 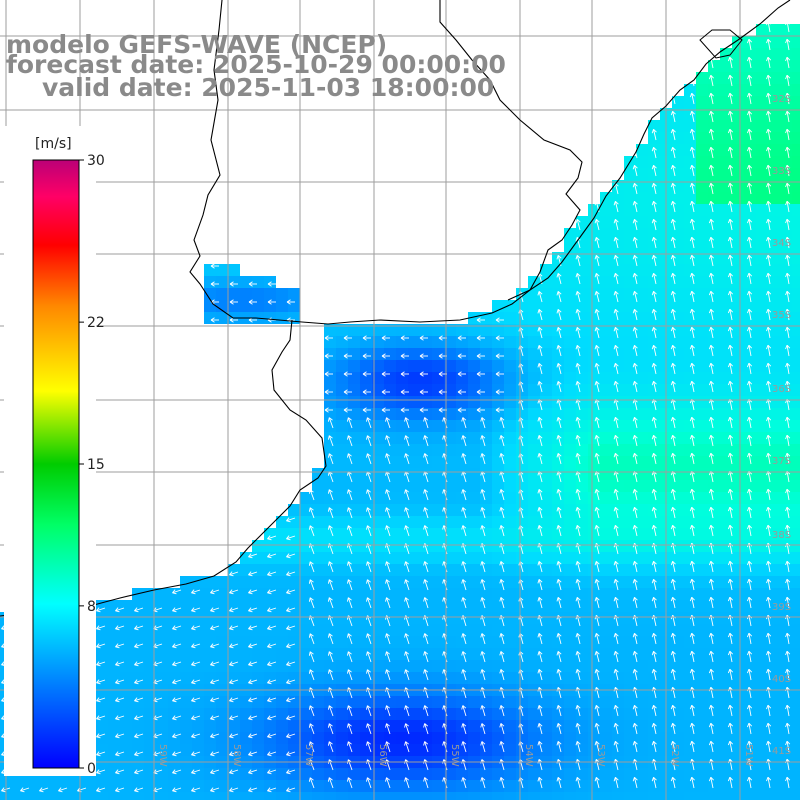 What do you see at coordinates (382, 755) in the screenshot?
I see `longitude-label: 56W` at bounding box center [382, 755].